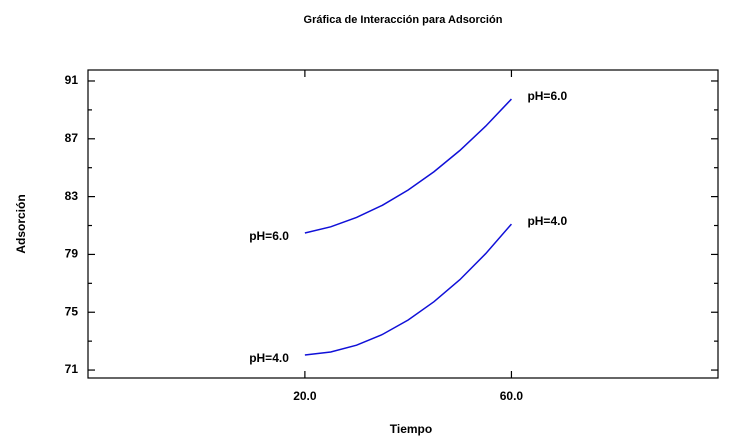 The height and width of the screenshot is (439, 732). What do you see at coordinates (72, 138) in the screenshot?
I see `y-tick-label: 87` at bounding box center [72, 138].